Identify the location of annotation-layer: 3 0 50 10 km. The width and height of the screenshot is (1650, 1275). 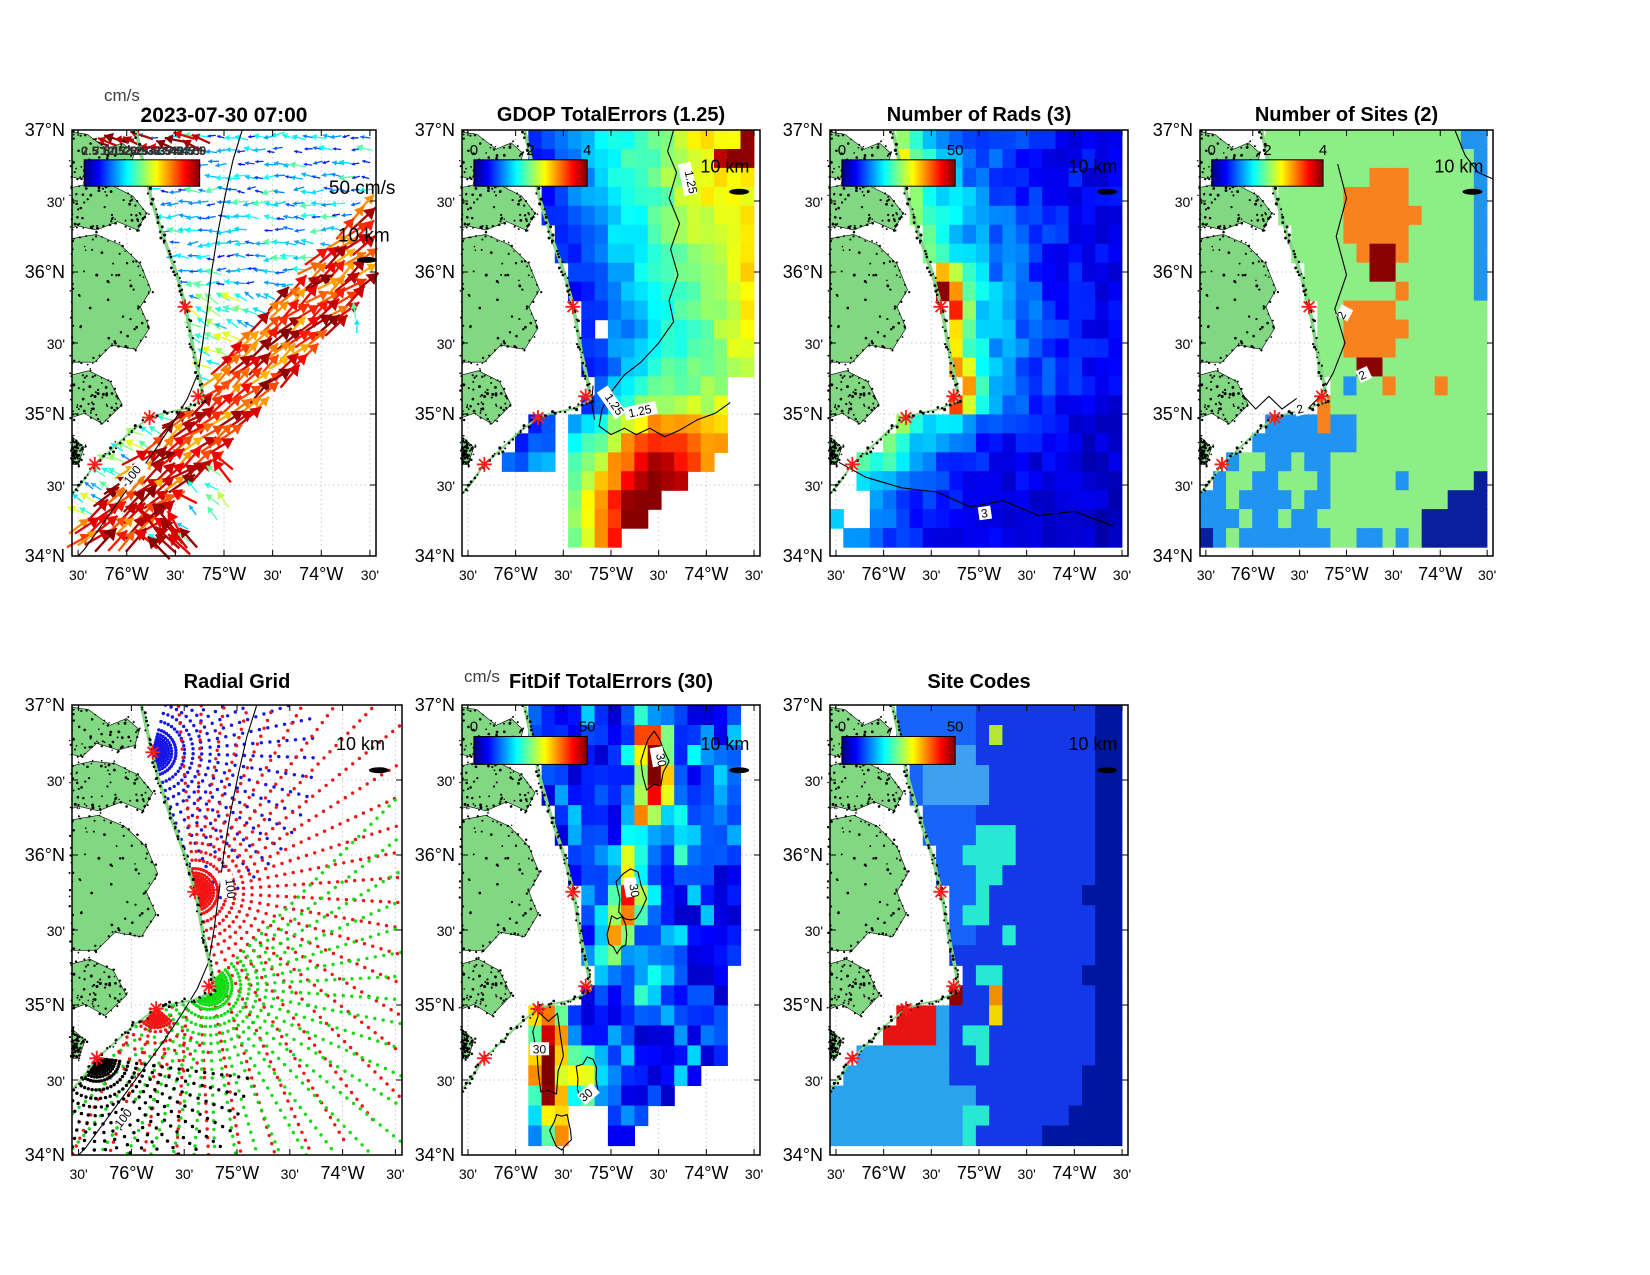
(978, 331).